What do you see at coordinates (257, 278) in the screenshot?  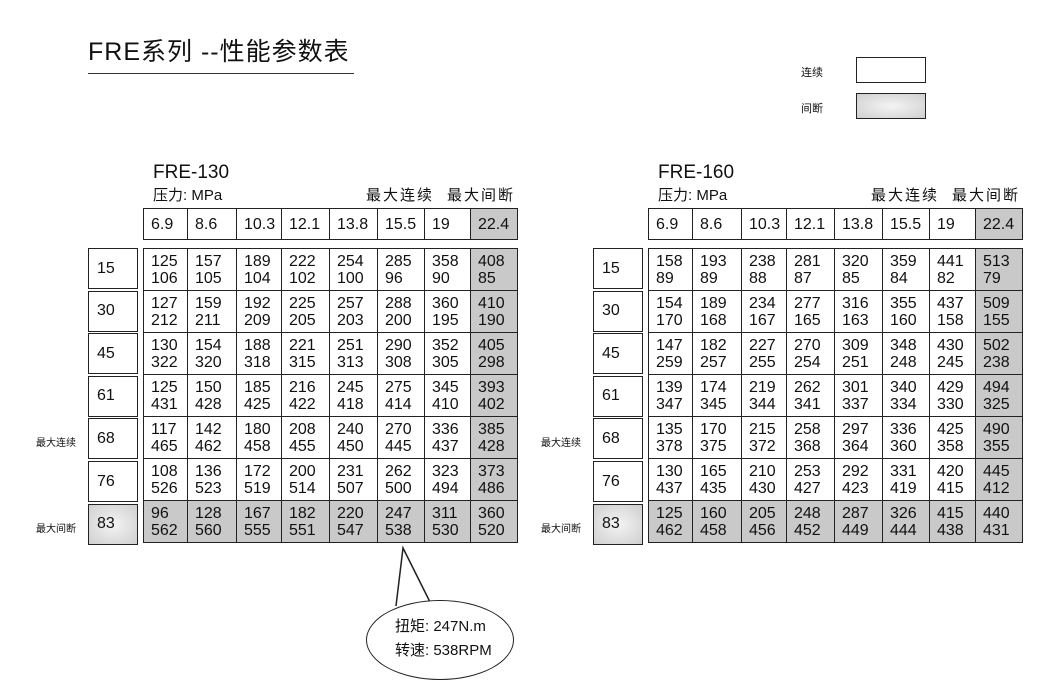 I see `speed-value: 104` at bounding box center [257, 278].